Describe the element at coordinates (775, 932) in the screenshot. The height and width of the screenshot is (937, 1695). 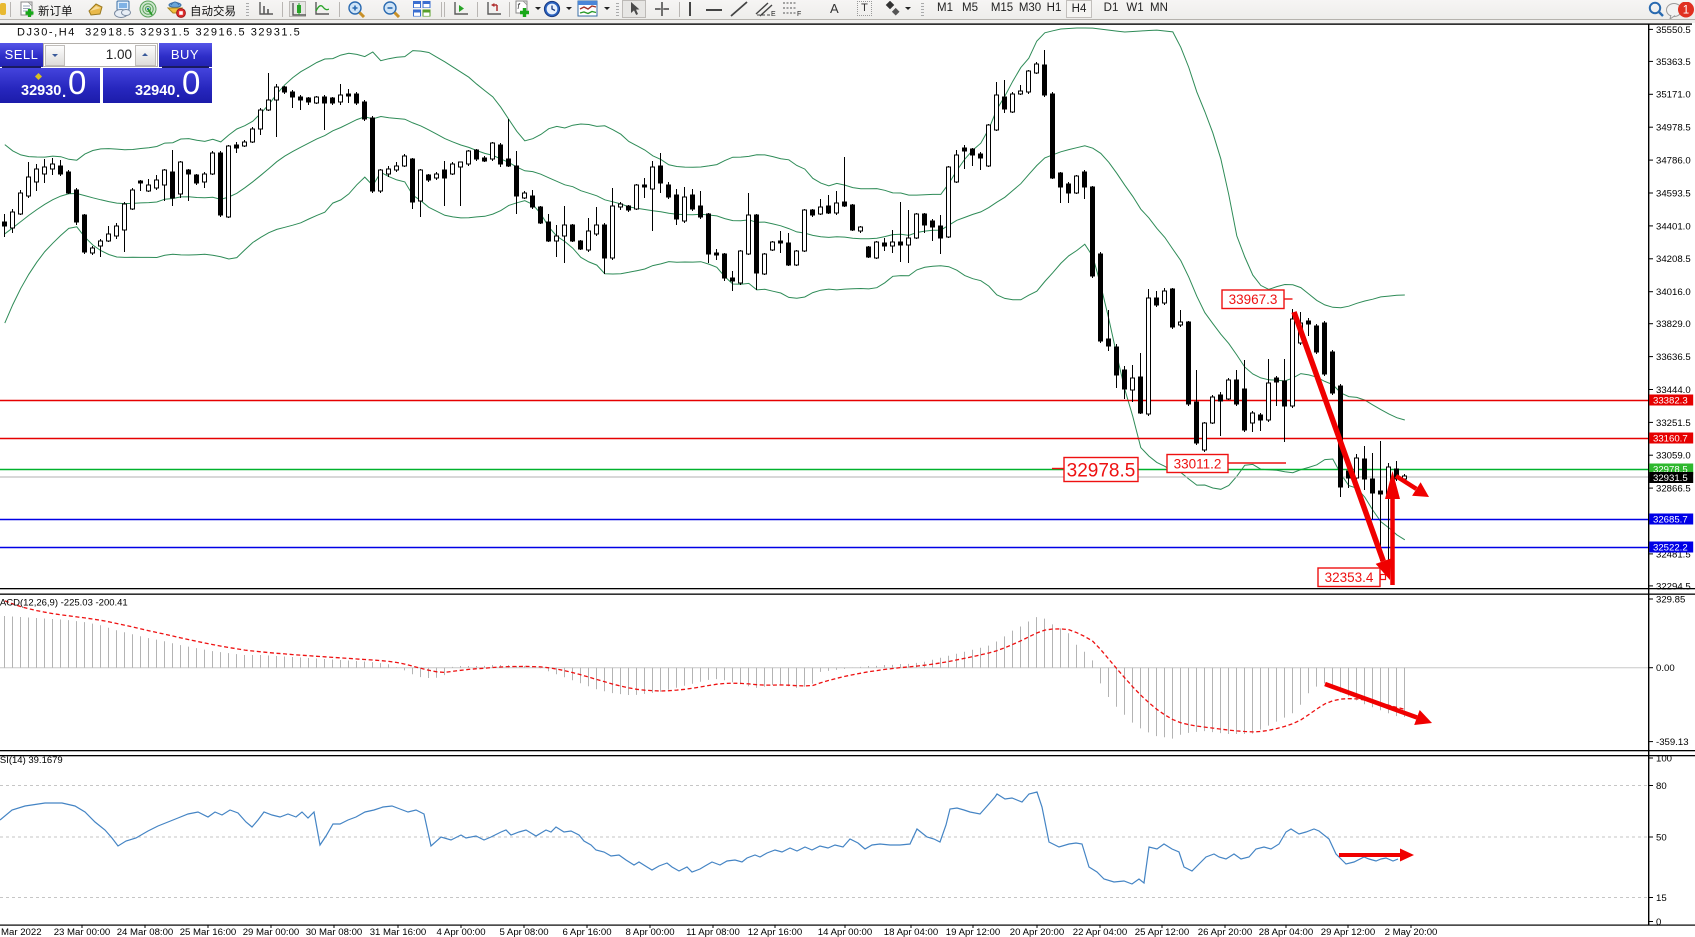
I see `svg-text: 12 Apr 16:00` at that location.